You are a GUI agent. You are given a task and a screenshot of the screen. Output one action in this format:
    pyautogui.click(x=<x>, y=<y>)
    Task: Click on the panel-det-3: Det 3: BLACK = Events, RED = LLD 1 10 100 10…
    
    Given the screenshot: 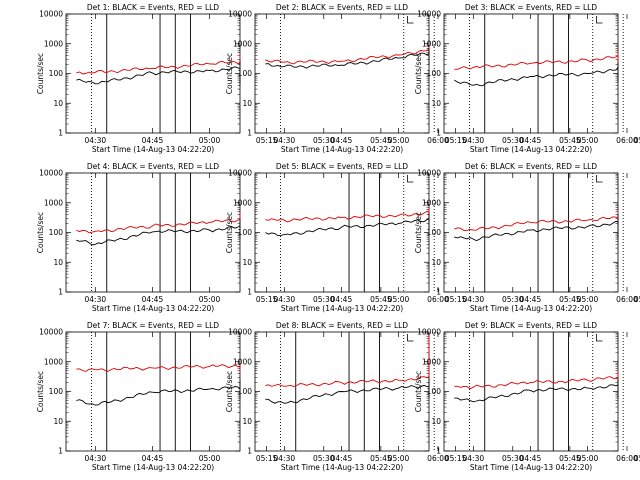 What is the action you would take?
    pyautogui.click(x=527, y=78)
    